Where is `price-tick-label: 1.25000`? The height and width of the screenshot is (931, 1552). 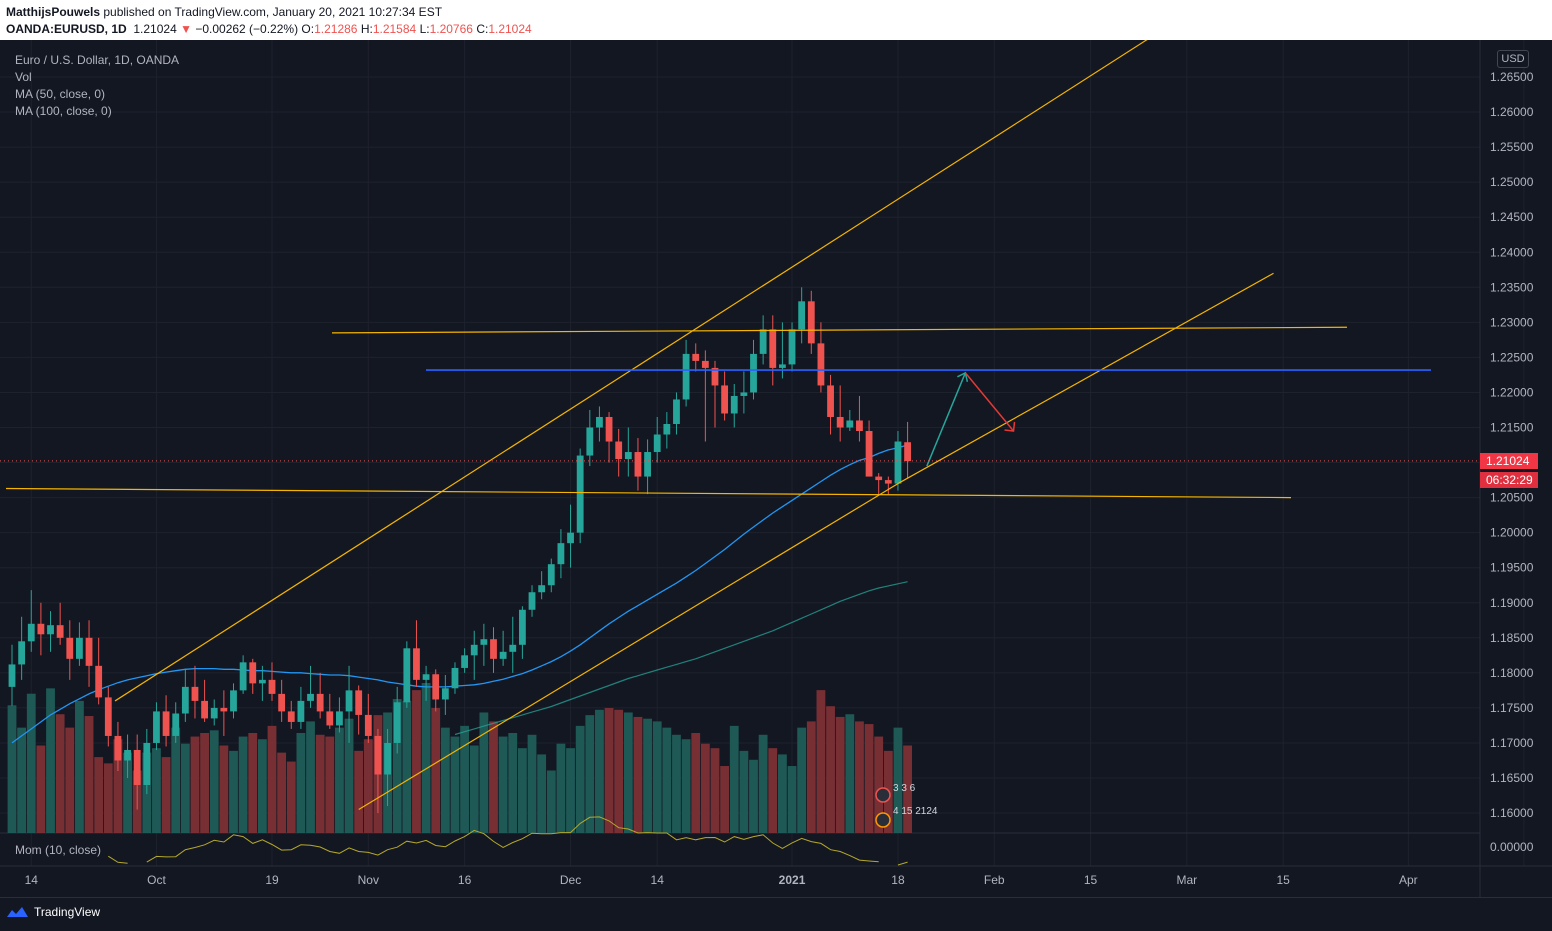 price-tick-label: 1.25000 is located at coordinates (1512, 182).